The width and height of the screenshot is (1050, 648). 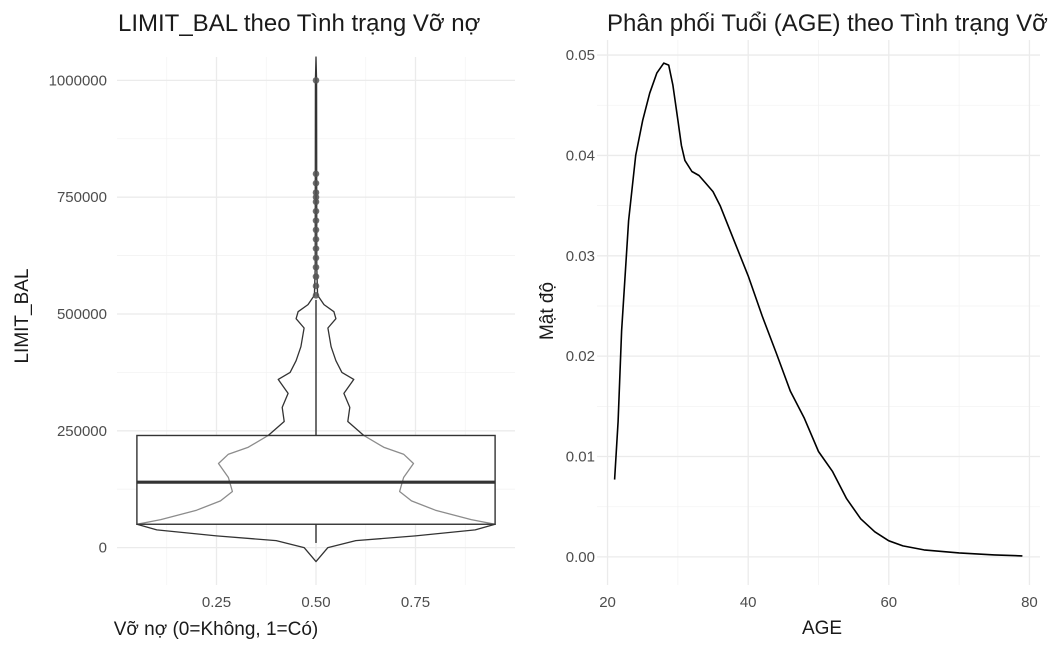 I want to click on x-tick-label: 20, so click(x=607, y=602).